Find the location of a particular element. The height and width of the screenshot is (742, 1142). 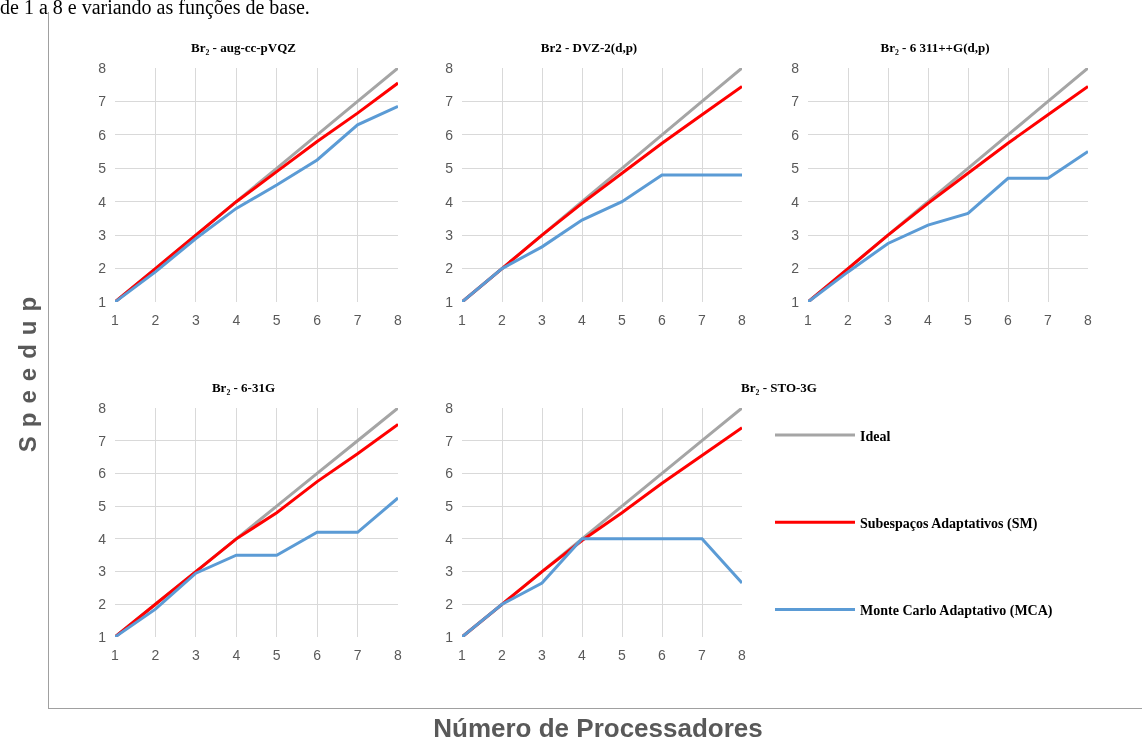

chart-title: Br₂ - aug-cc-pVQZ is located at coordinates (244, 48).